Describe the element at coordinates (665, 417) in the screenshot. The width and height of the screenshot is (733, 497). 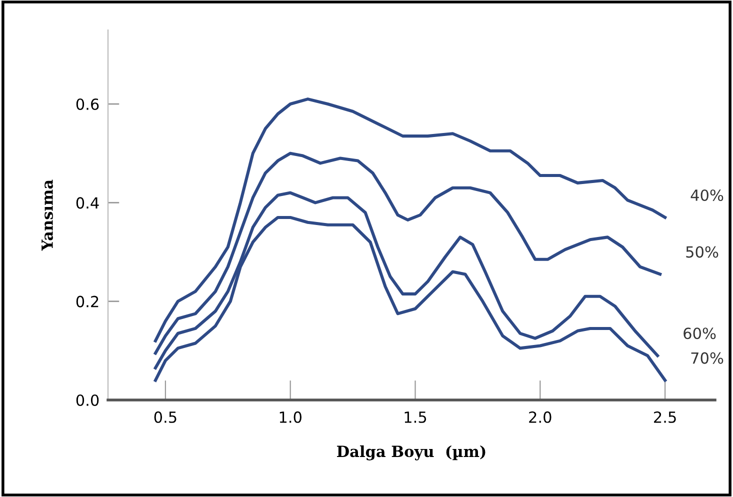
I see `x-tick-label: 2.5` at that location.